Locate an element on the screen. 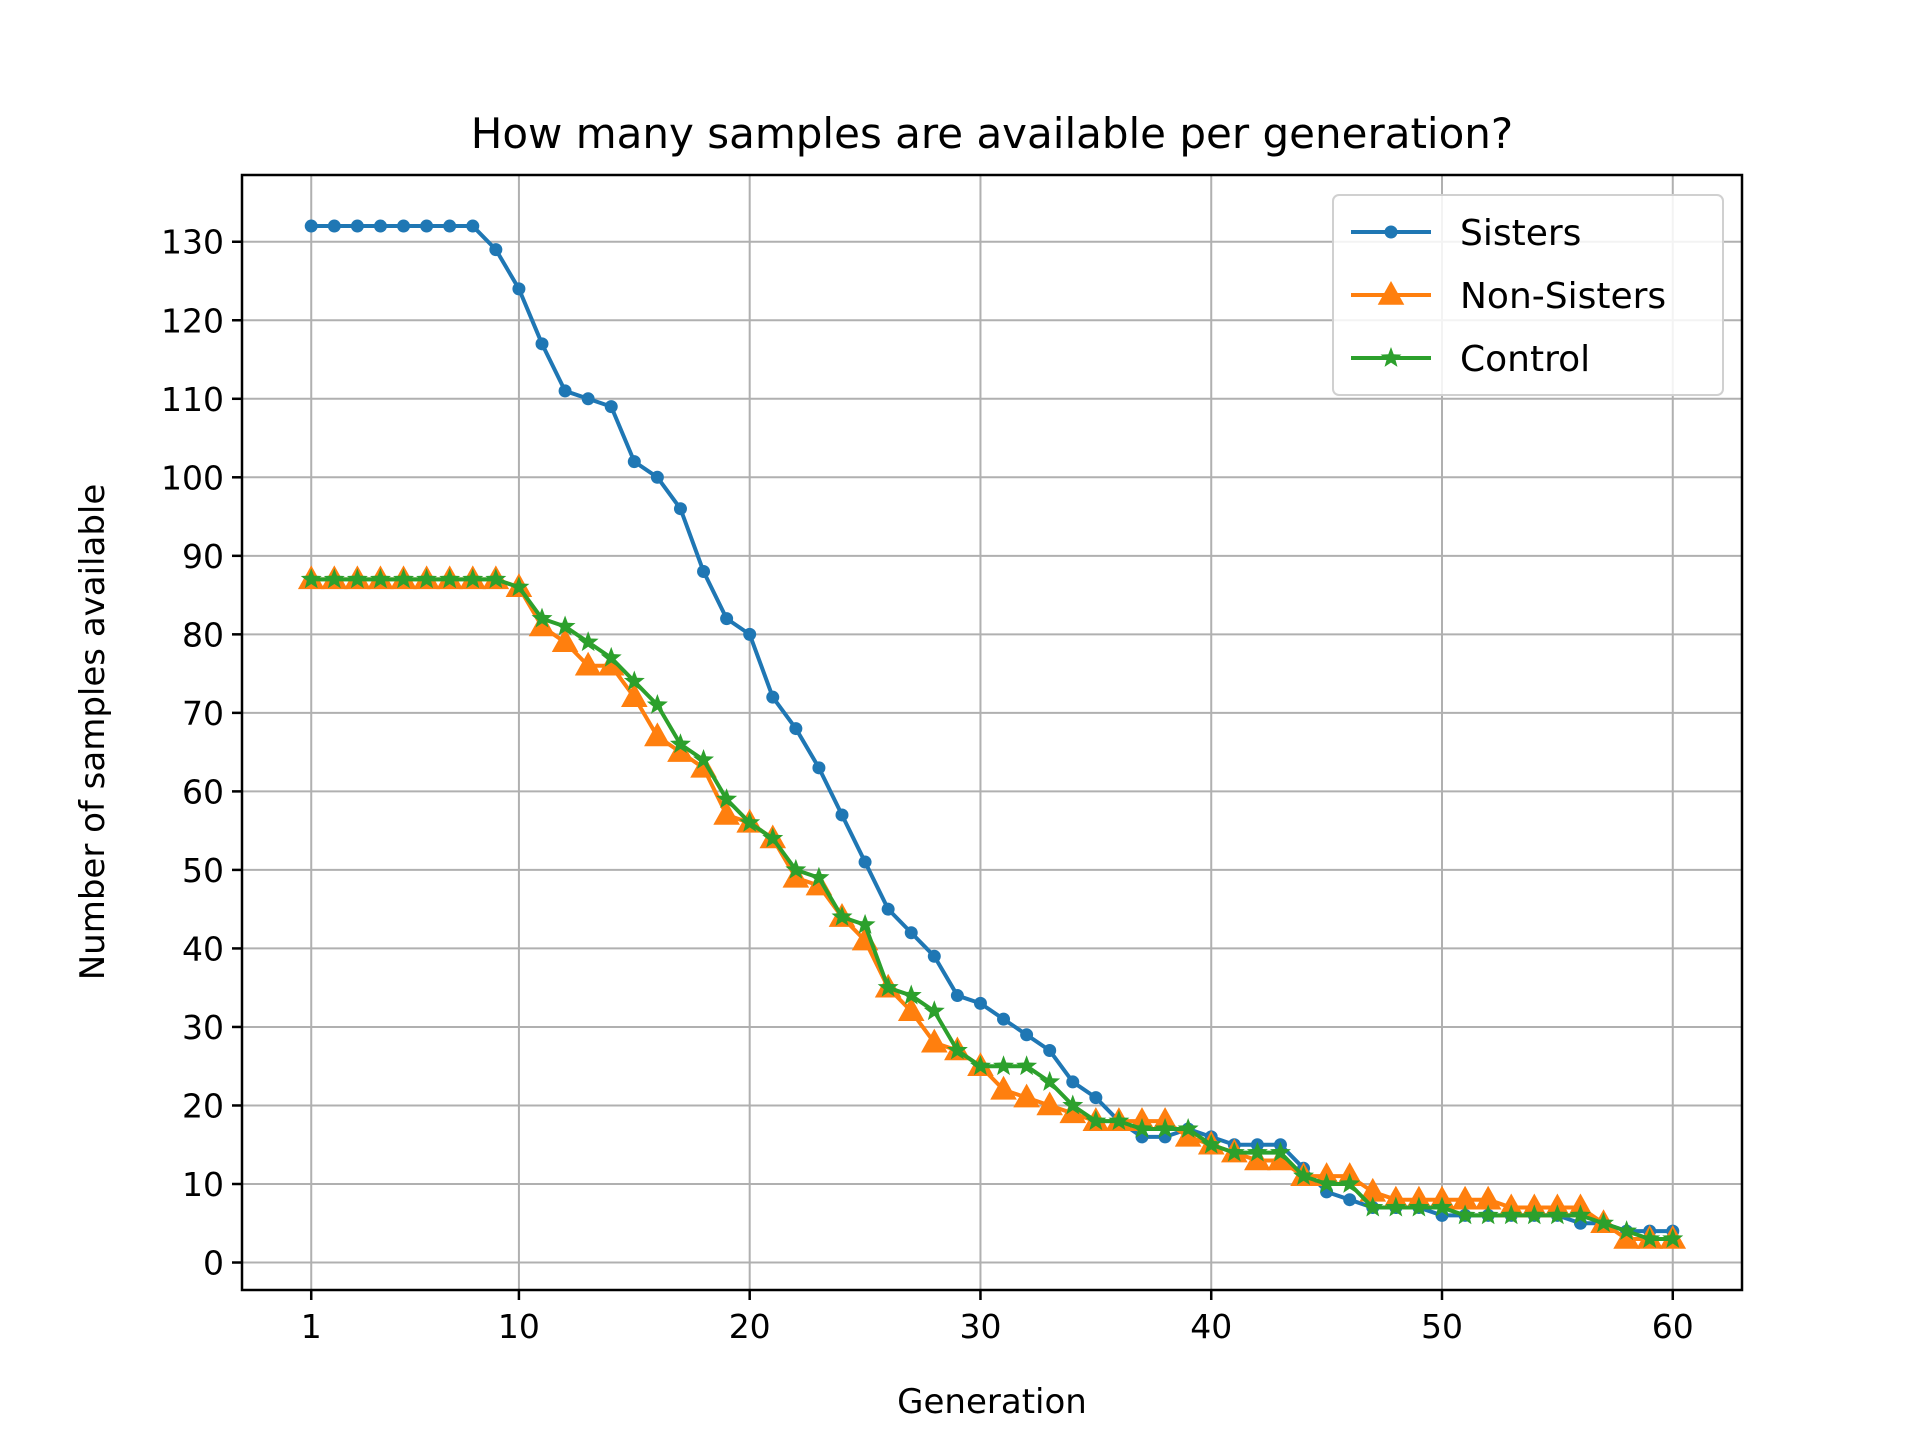 This screenshot has height=1440, width=1920. legend: Sisters Non-Sisters Control is located at coordinates (1528, 295).